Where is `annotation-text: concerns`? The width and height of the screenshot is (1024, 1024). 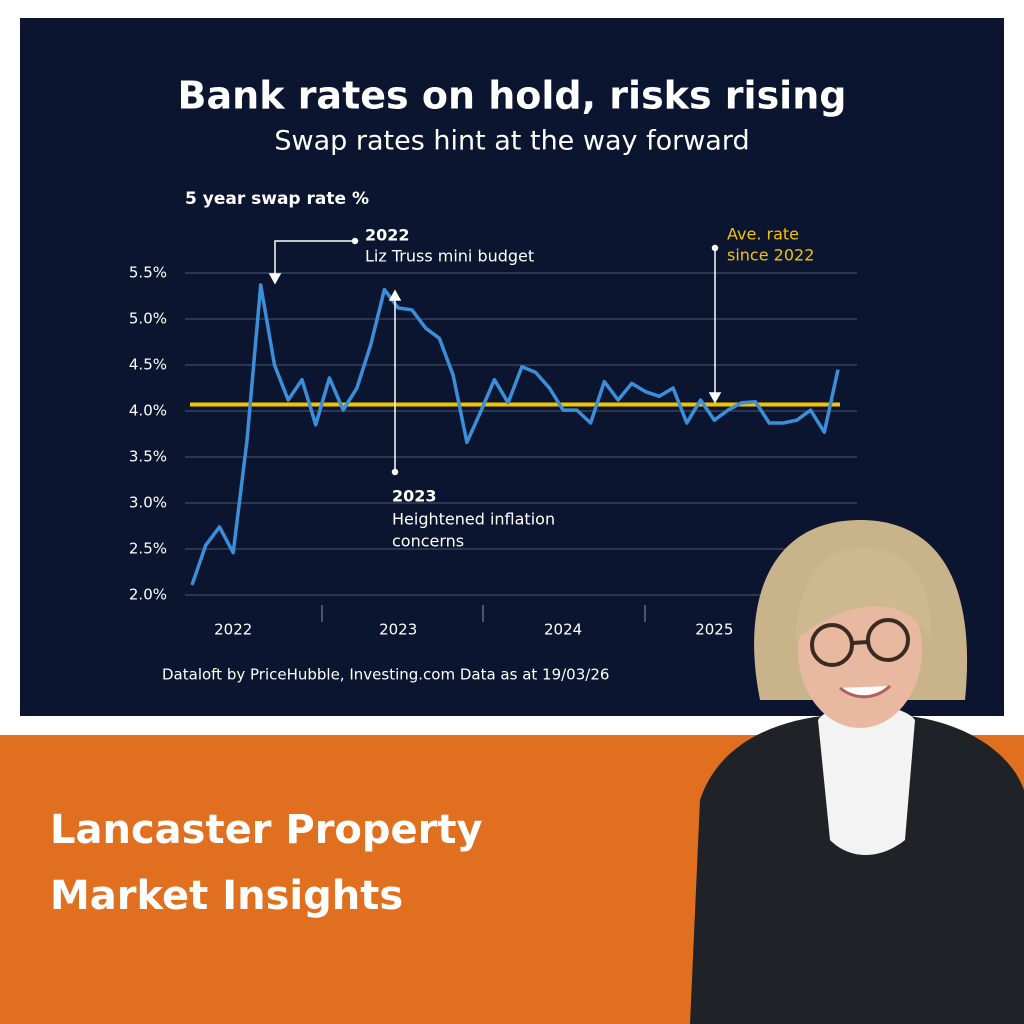
annotation-text: concerns is located at coordinates (428, 541).